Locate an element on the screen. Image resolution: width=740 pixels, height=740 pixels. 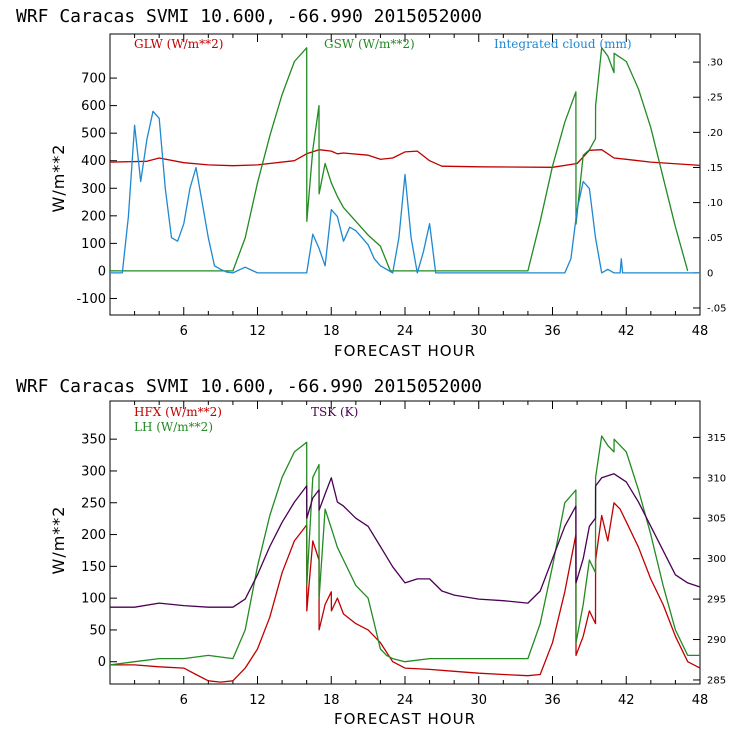
top-x-axis-label: FORECAST HOUR is located at coordinates (405, 351).